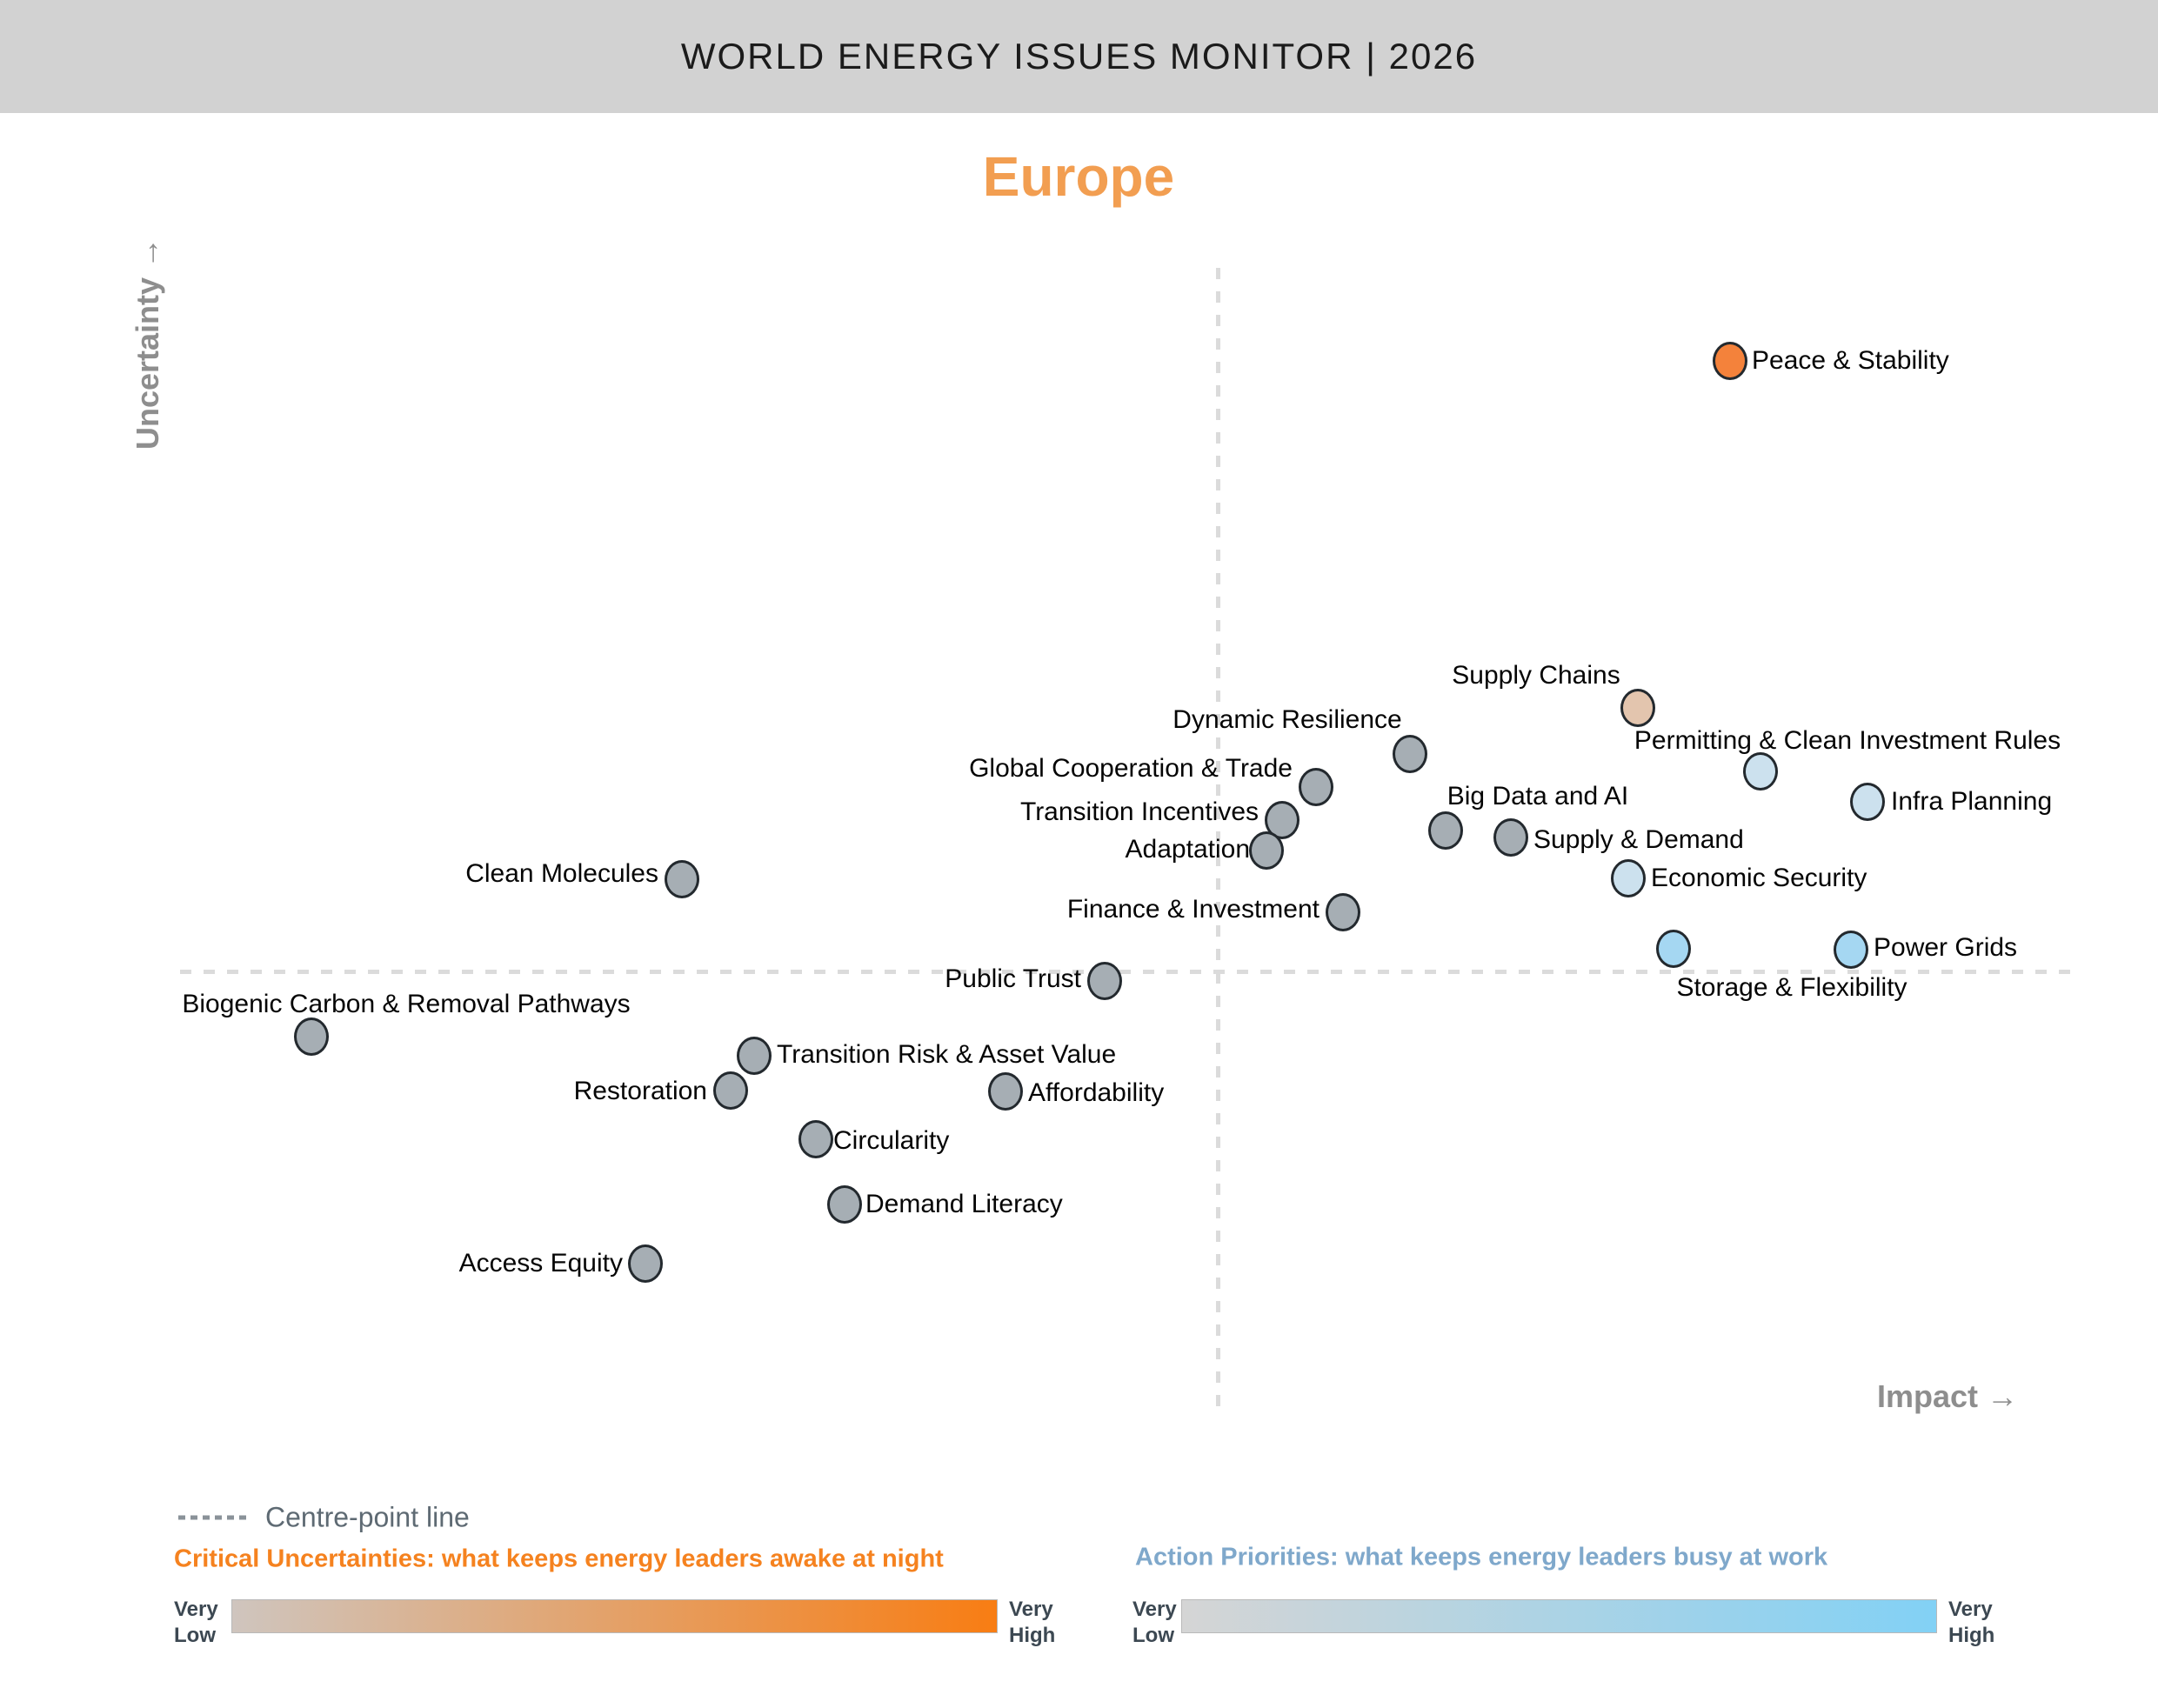  I want to click on issue-dot-public-trust, so click(1104, 981).